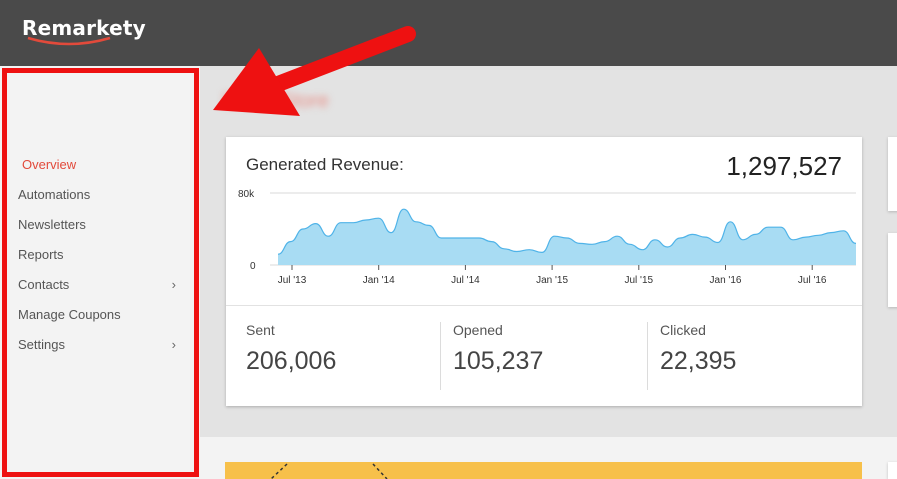 This screenshot has height=479, width=897. What do you see at coordinates (246, 194) in the screenshot?
I see `y-tick-label: 80k` at bounding box center [246, 194].